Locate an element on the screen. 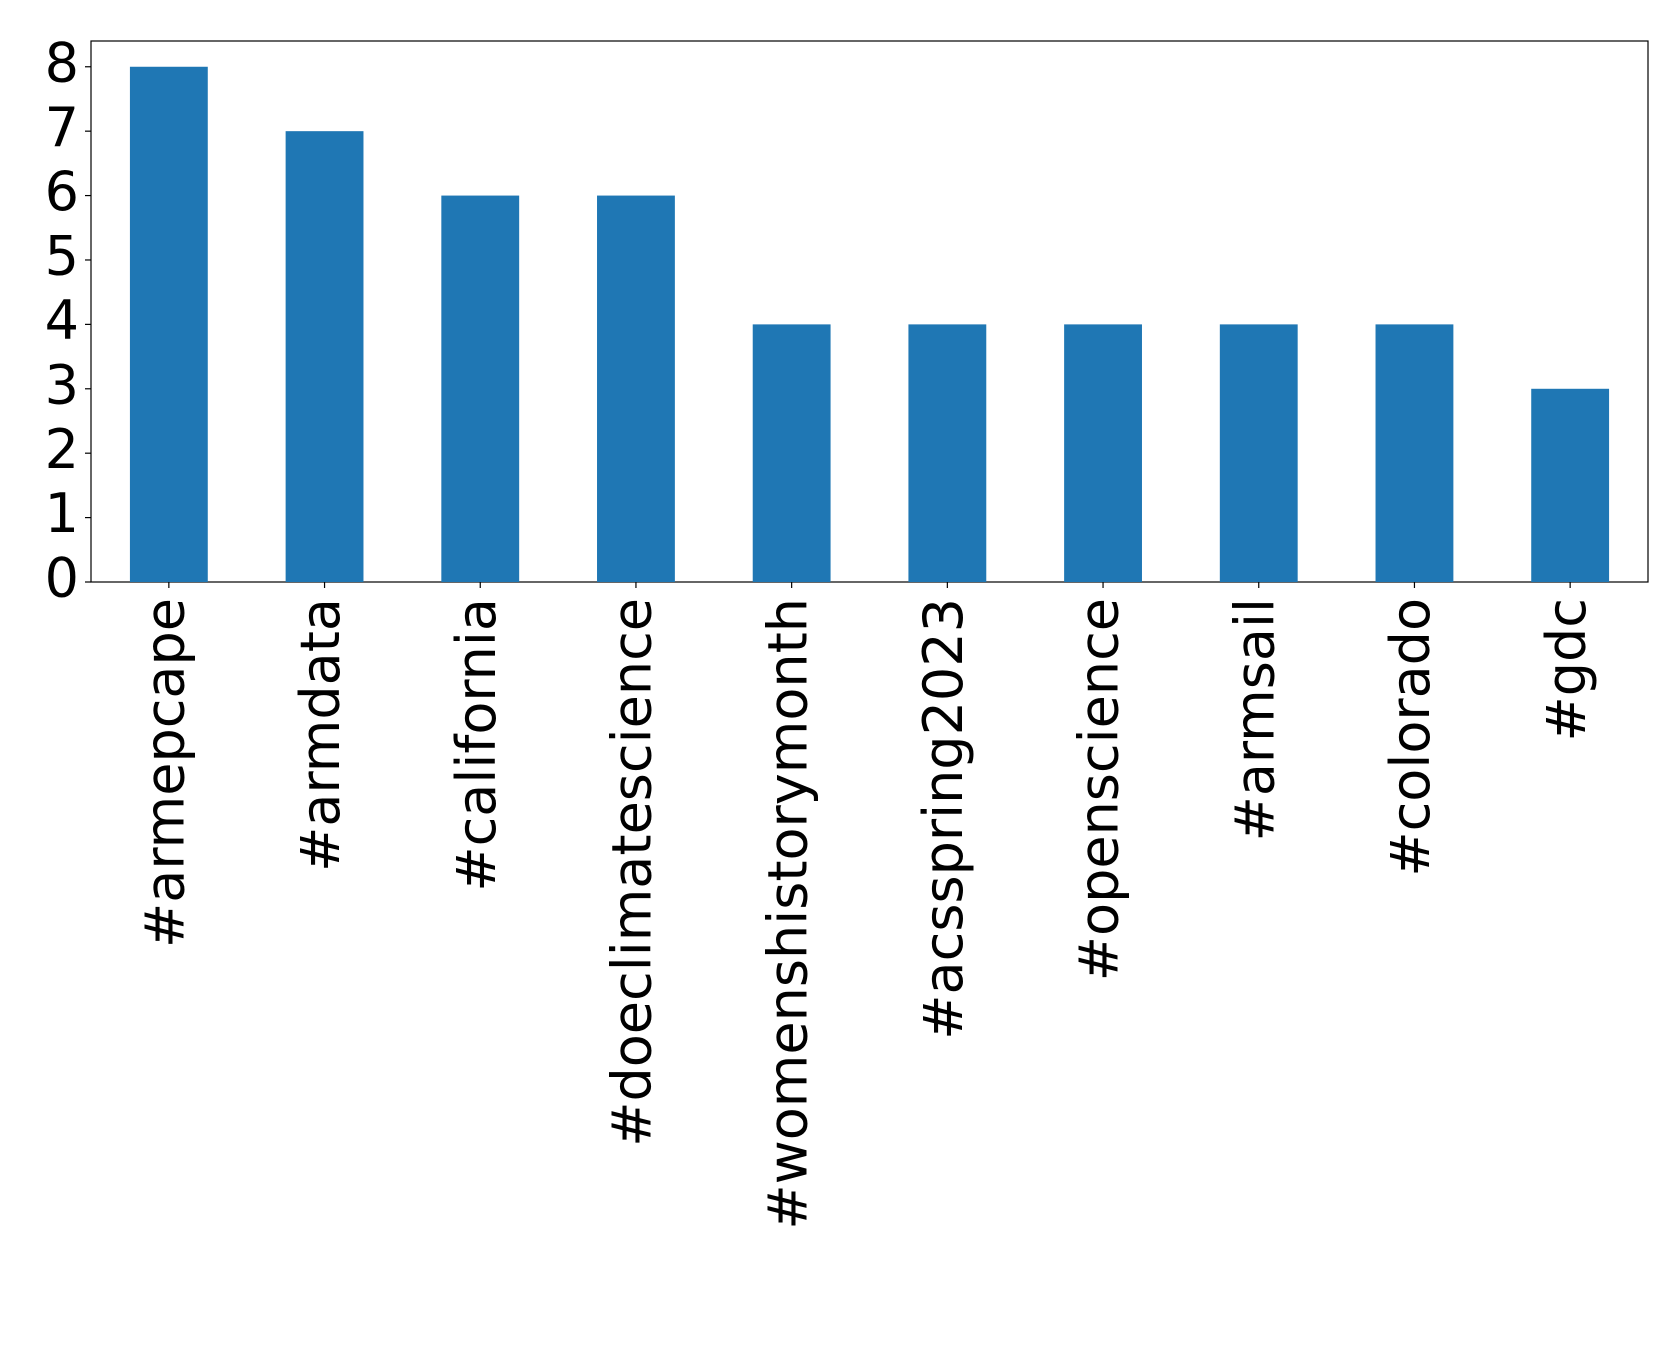 The width and height of the screenshot is (1679, 1359). y-tick-label: 4 is located at coordinates (62, 320).